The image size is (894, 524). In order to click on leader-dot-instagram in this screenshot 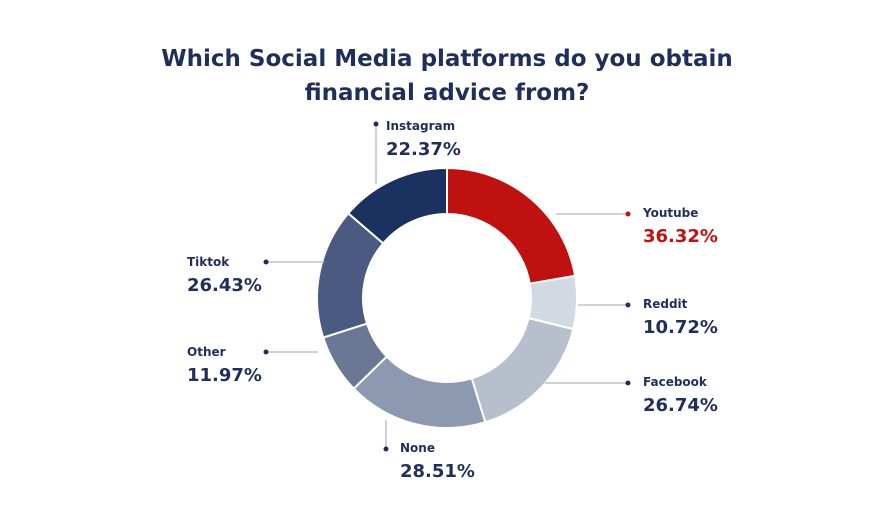, I will do `click(376, 124)`.